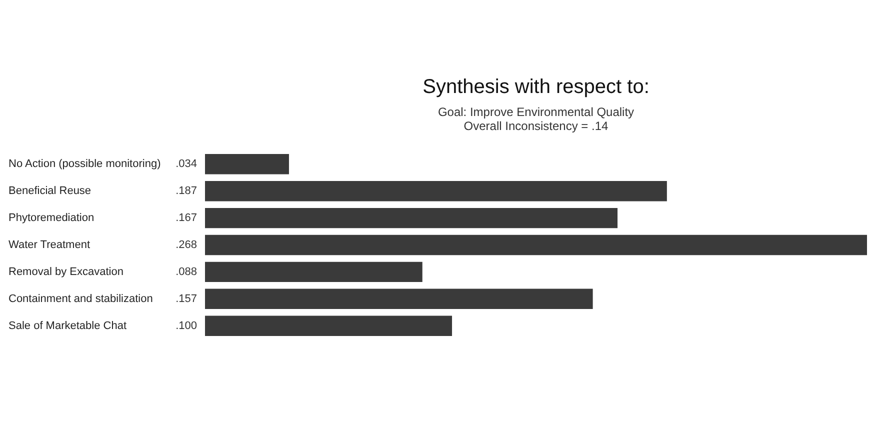  Describe the element at coordinates (186, 326) in the screenshot. I see `data-label: .100` at that location.